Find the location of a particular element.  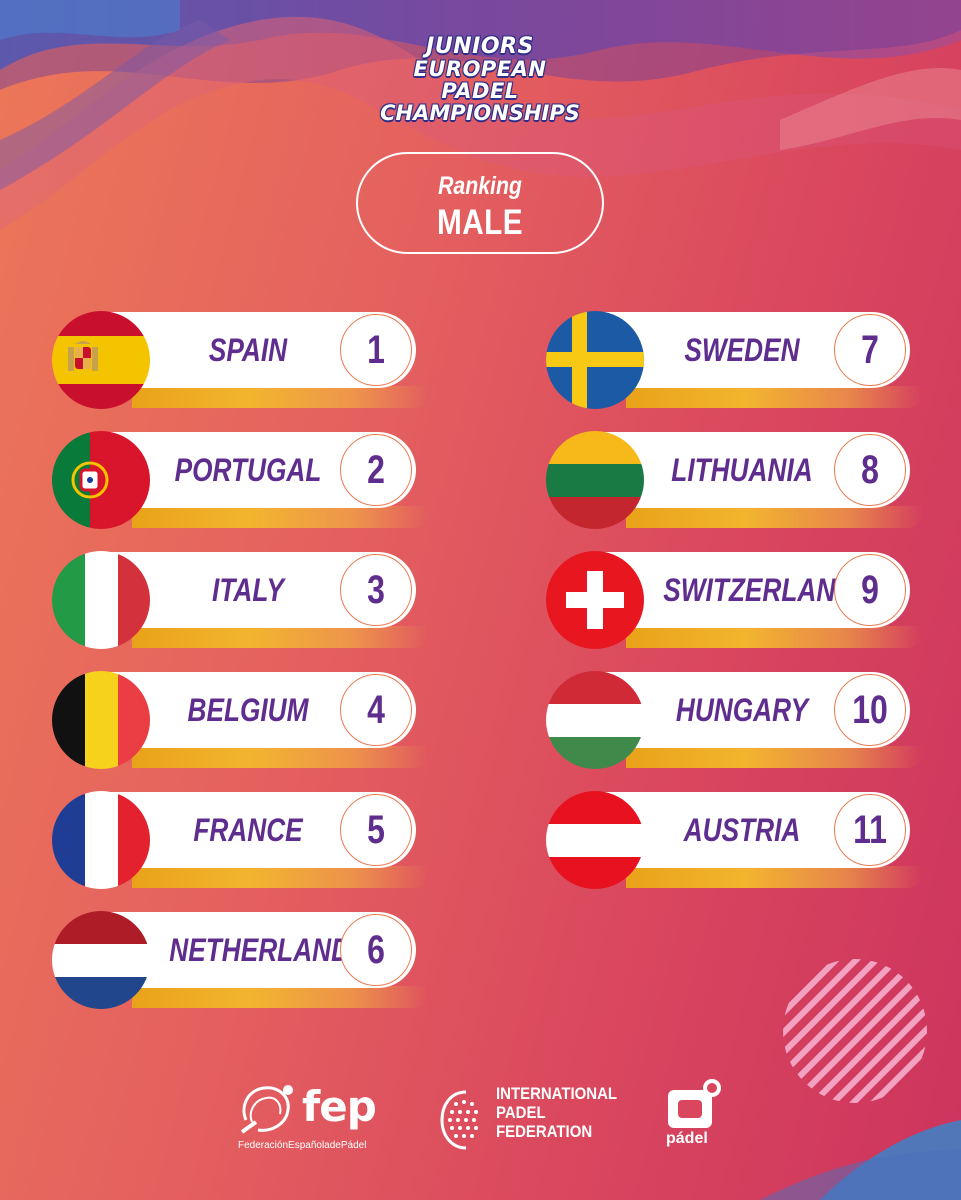

portugal-flag-icon is located at coordinates (101, 480).